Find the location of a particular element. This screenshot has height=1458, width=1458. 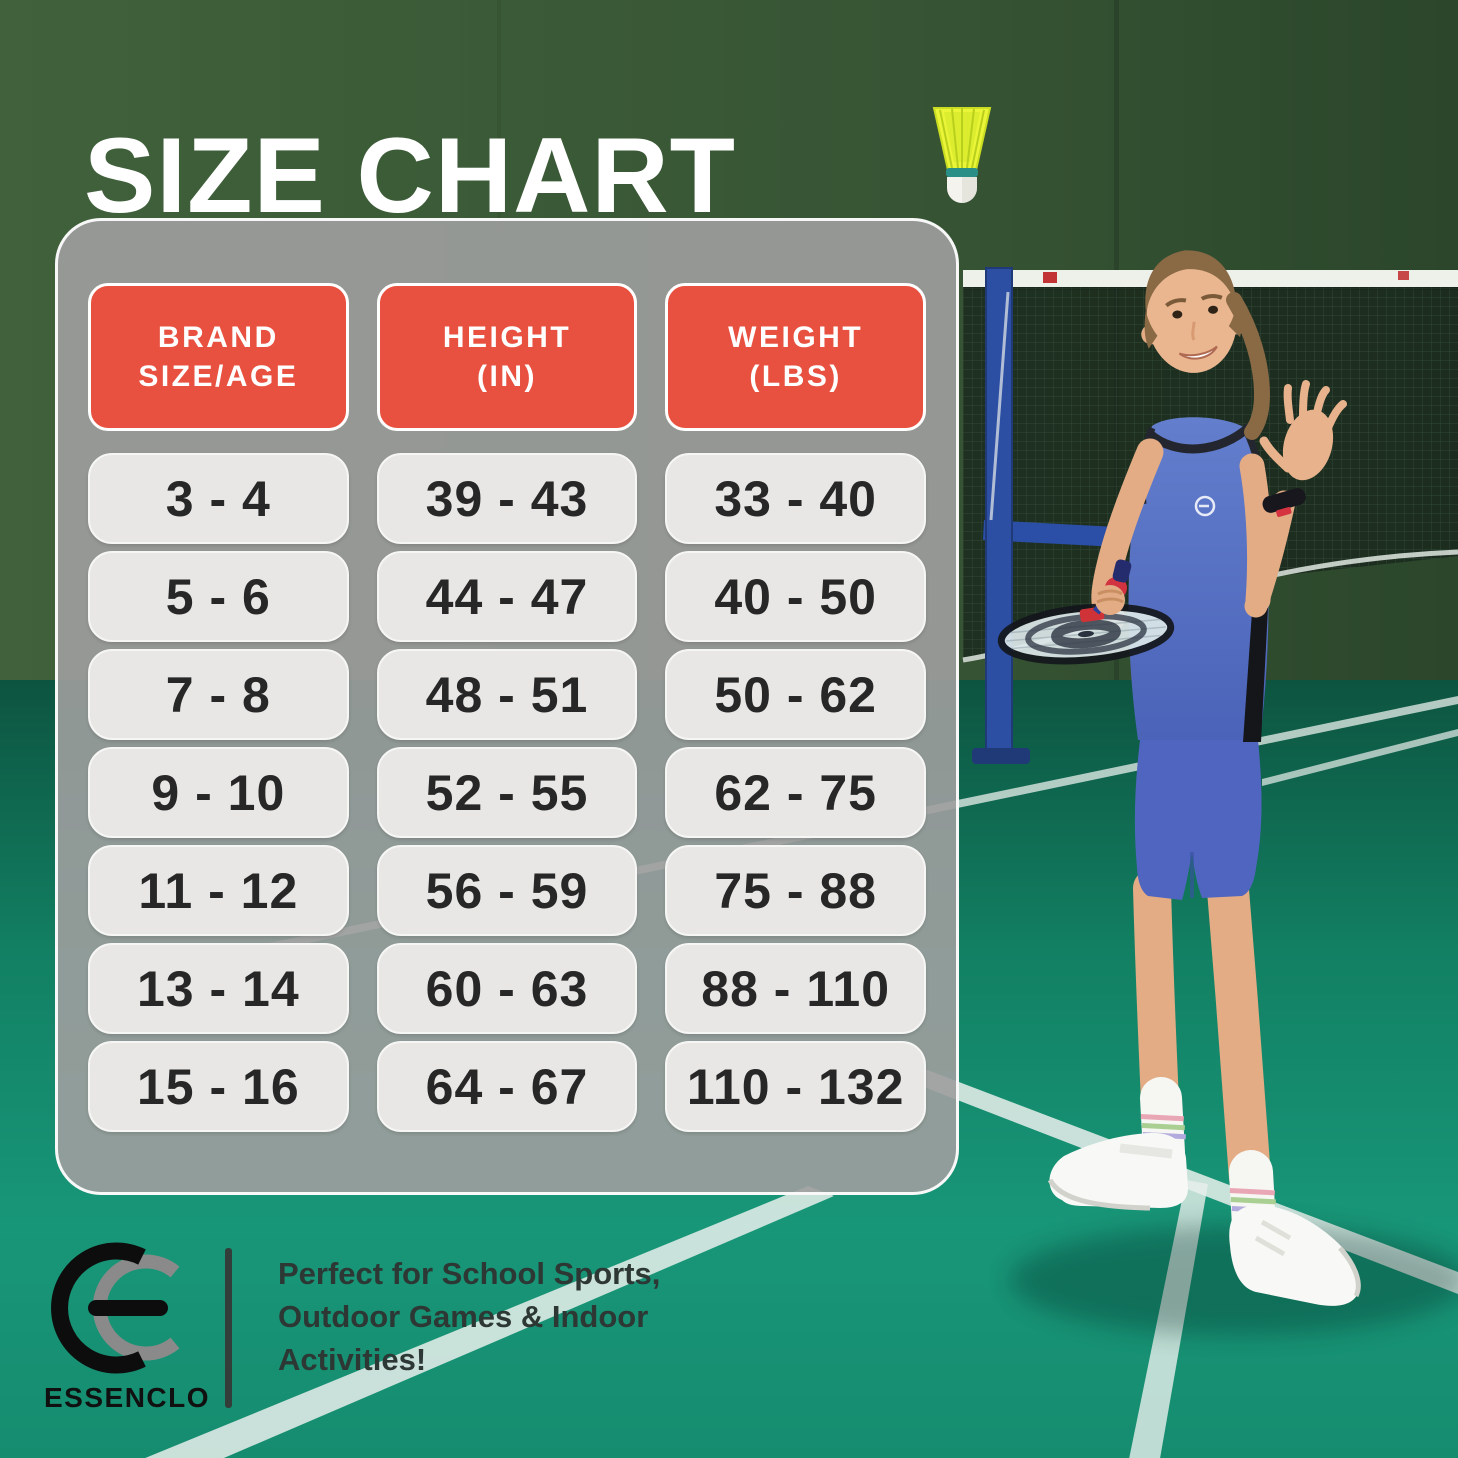

header-line: (LBS) is located at coordinates (795, 376).